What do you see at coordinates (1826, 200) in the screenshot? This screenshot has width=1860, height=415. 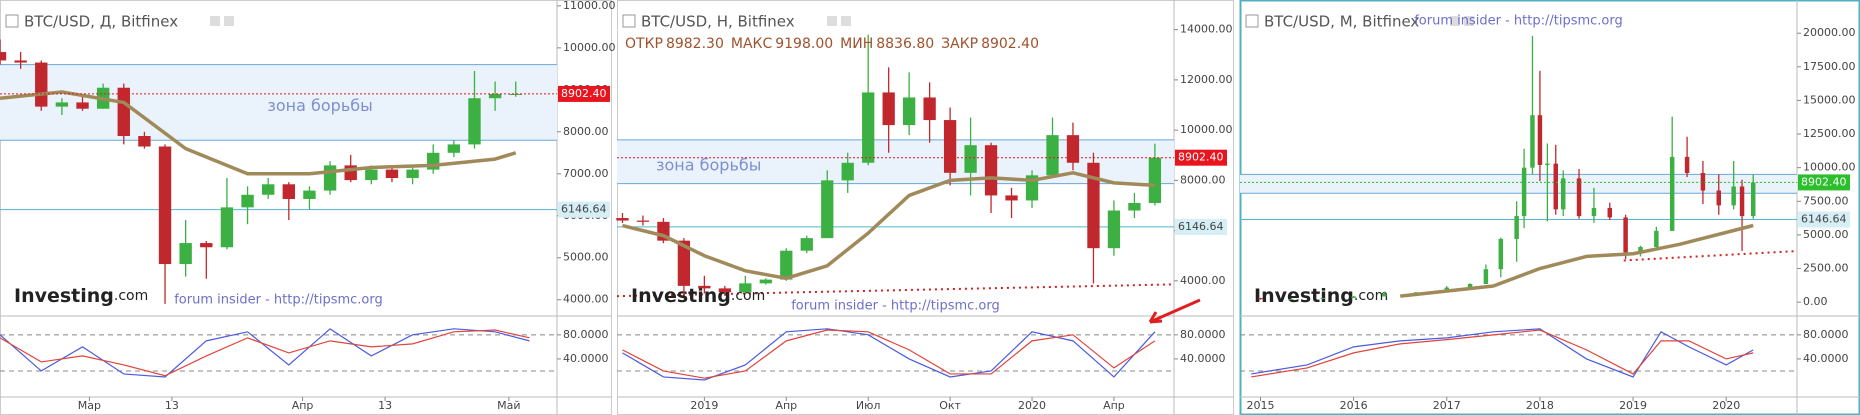 I see `y-tick-label: 7500.00` at bounding box center [1826, 200].